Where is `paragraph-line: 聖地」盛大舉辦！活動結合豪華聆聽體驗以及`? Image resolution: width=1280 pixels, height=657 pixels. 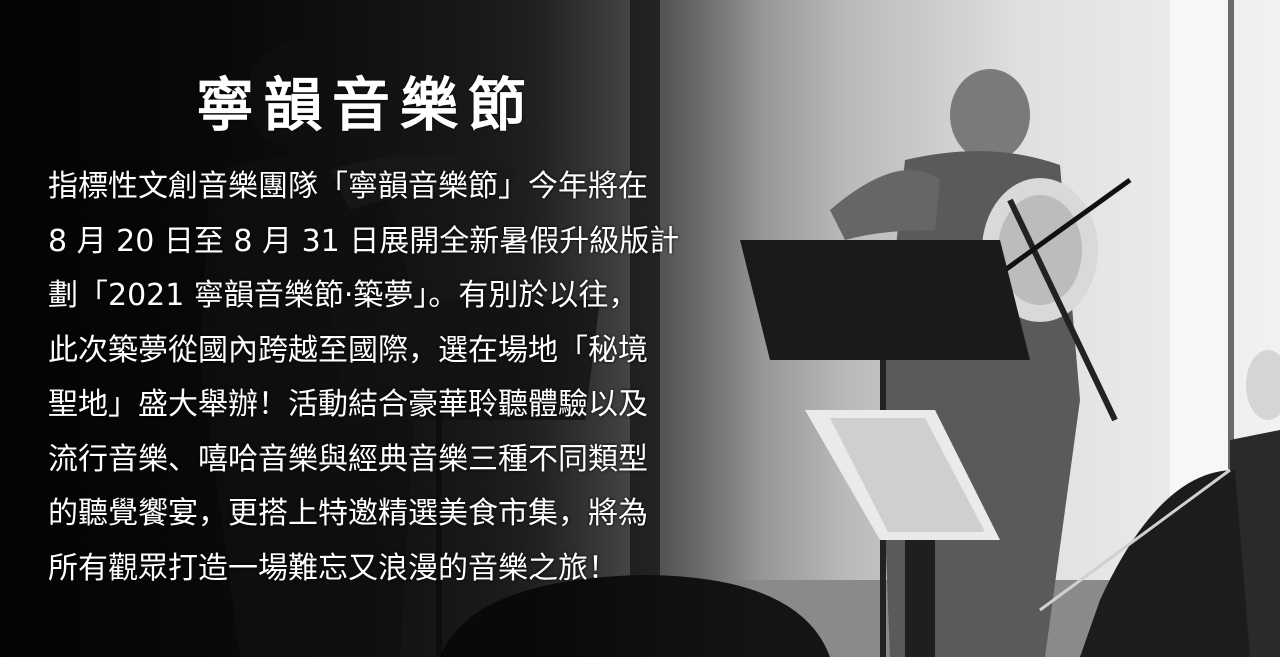 paragraph-line: 聖地」盛大舉辦！活動結合豪華聆聽體驗以及 is located at coordinates (348, 404).